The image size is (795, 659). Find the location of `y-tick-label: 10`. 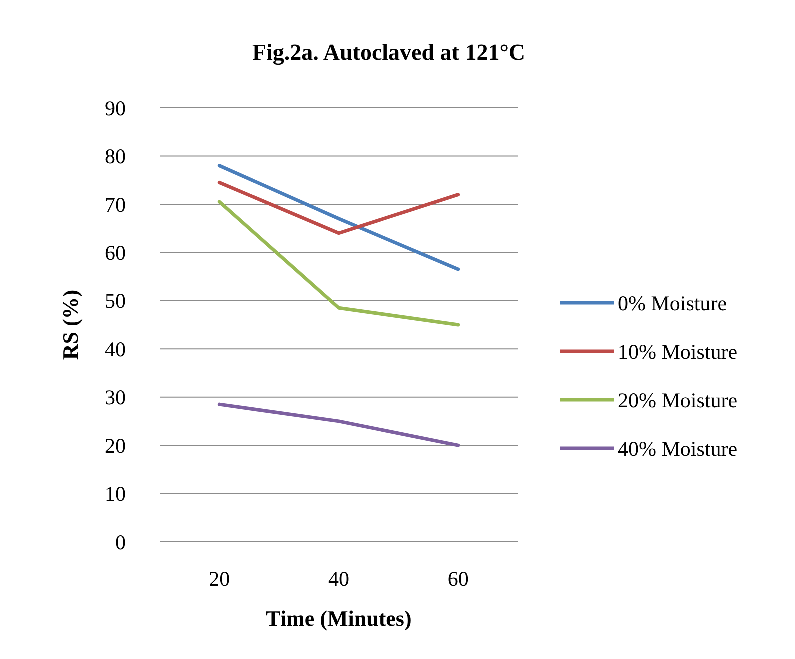

y-tick-label: 10 is located at coordinates (115, 494).